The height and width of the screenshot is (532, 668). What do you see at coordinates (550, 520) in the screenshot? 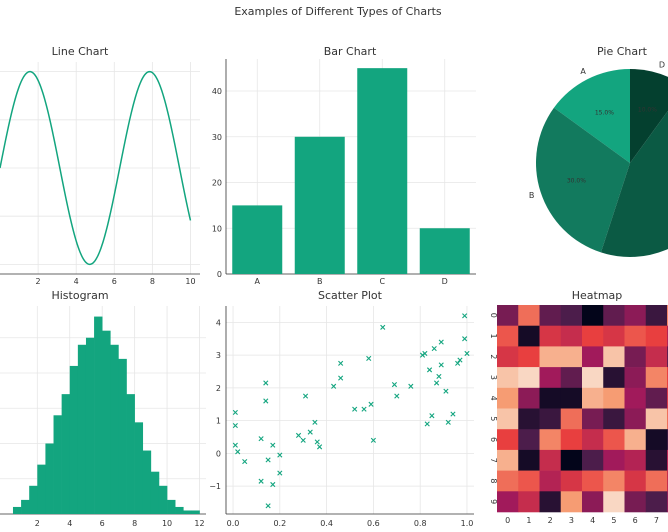
I see `heatmap-x-tick: 2` at bounding box center [550, 520].